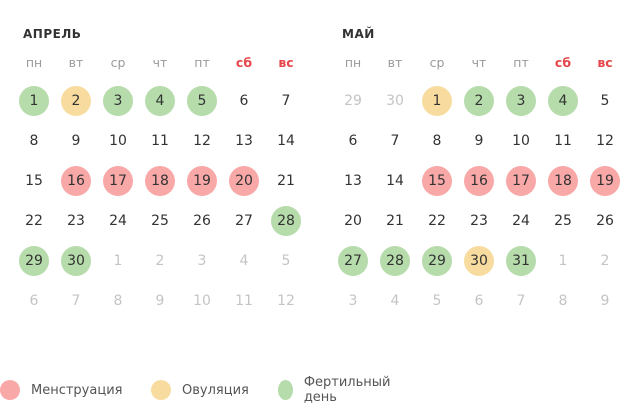 The height and width of the screenshot is (412, 640). What do you see at coordinates (353, 101) in the screenshot?
I see `calendar-day-other-month: 29` at bounding box center [353, 101].